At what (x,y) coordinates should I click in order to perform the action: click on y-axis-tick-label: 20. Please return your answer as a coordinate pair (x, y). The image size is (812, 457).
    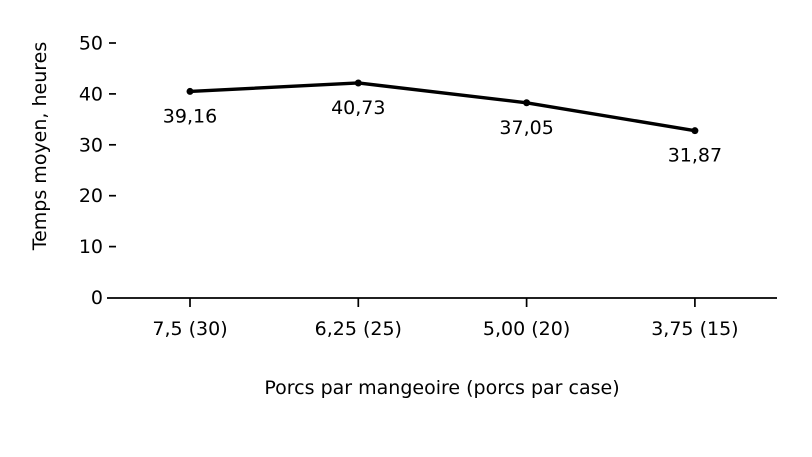
    Looking at the image, I should click on (91, 196).